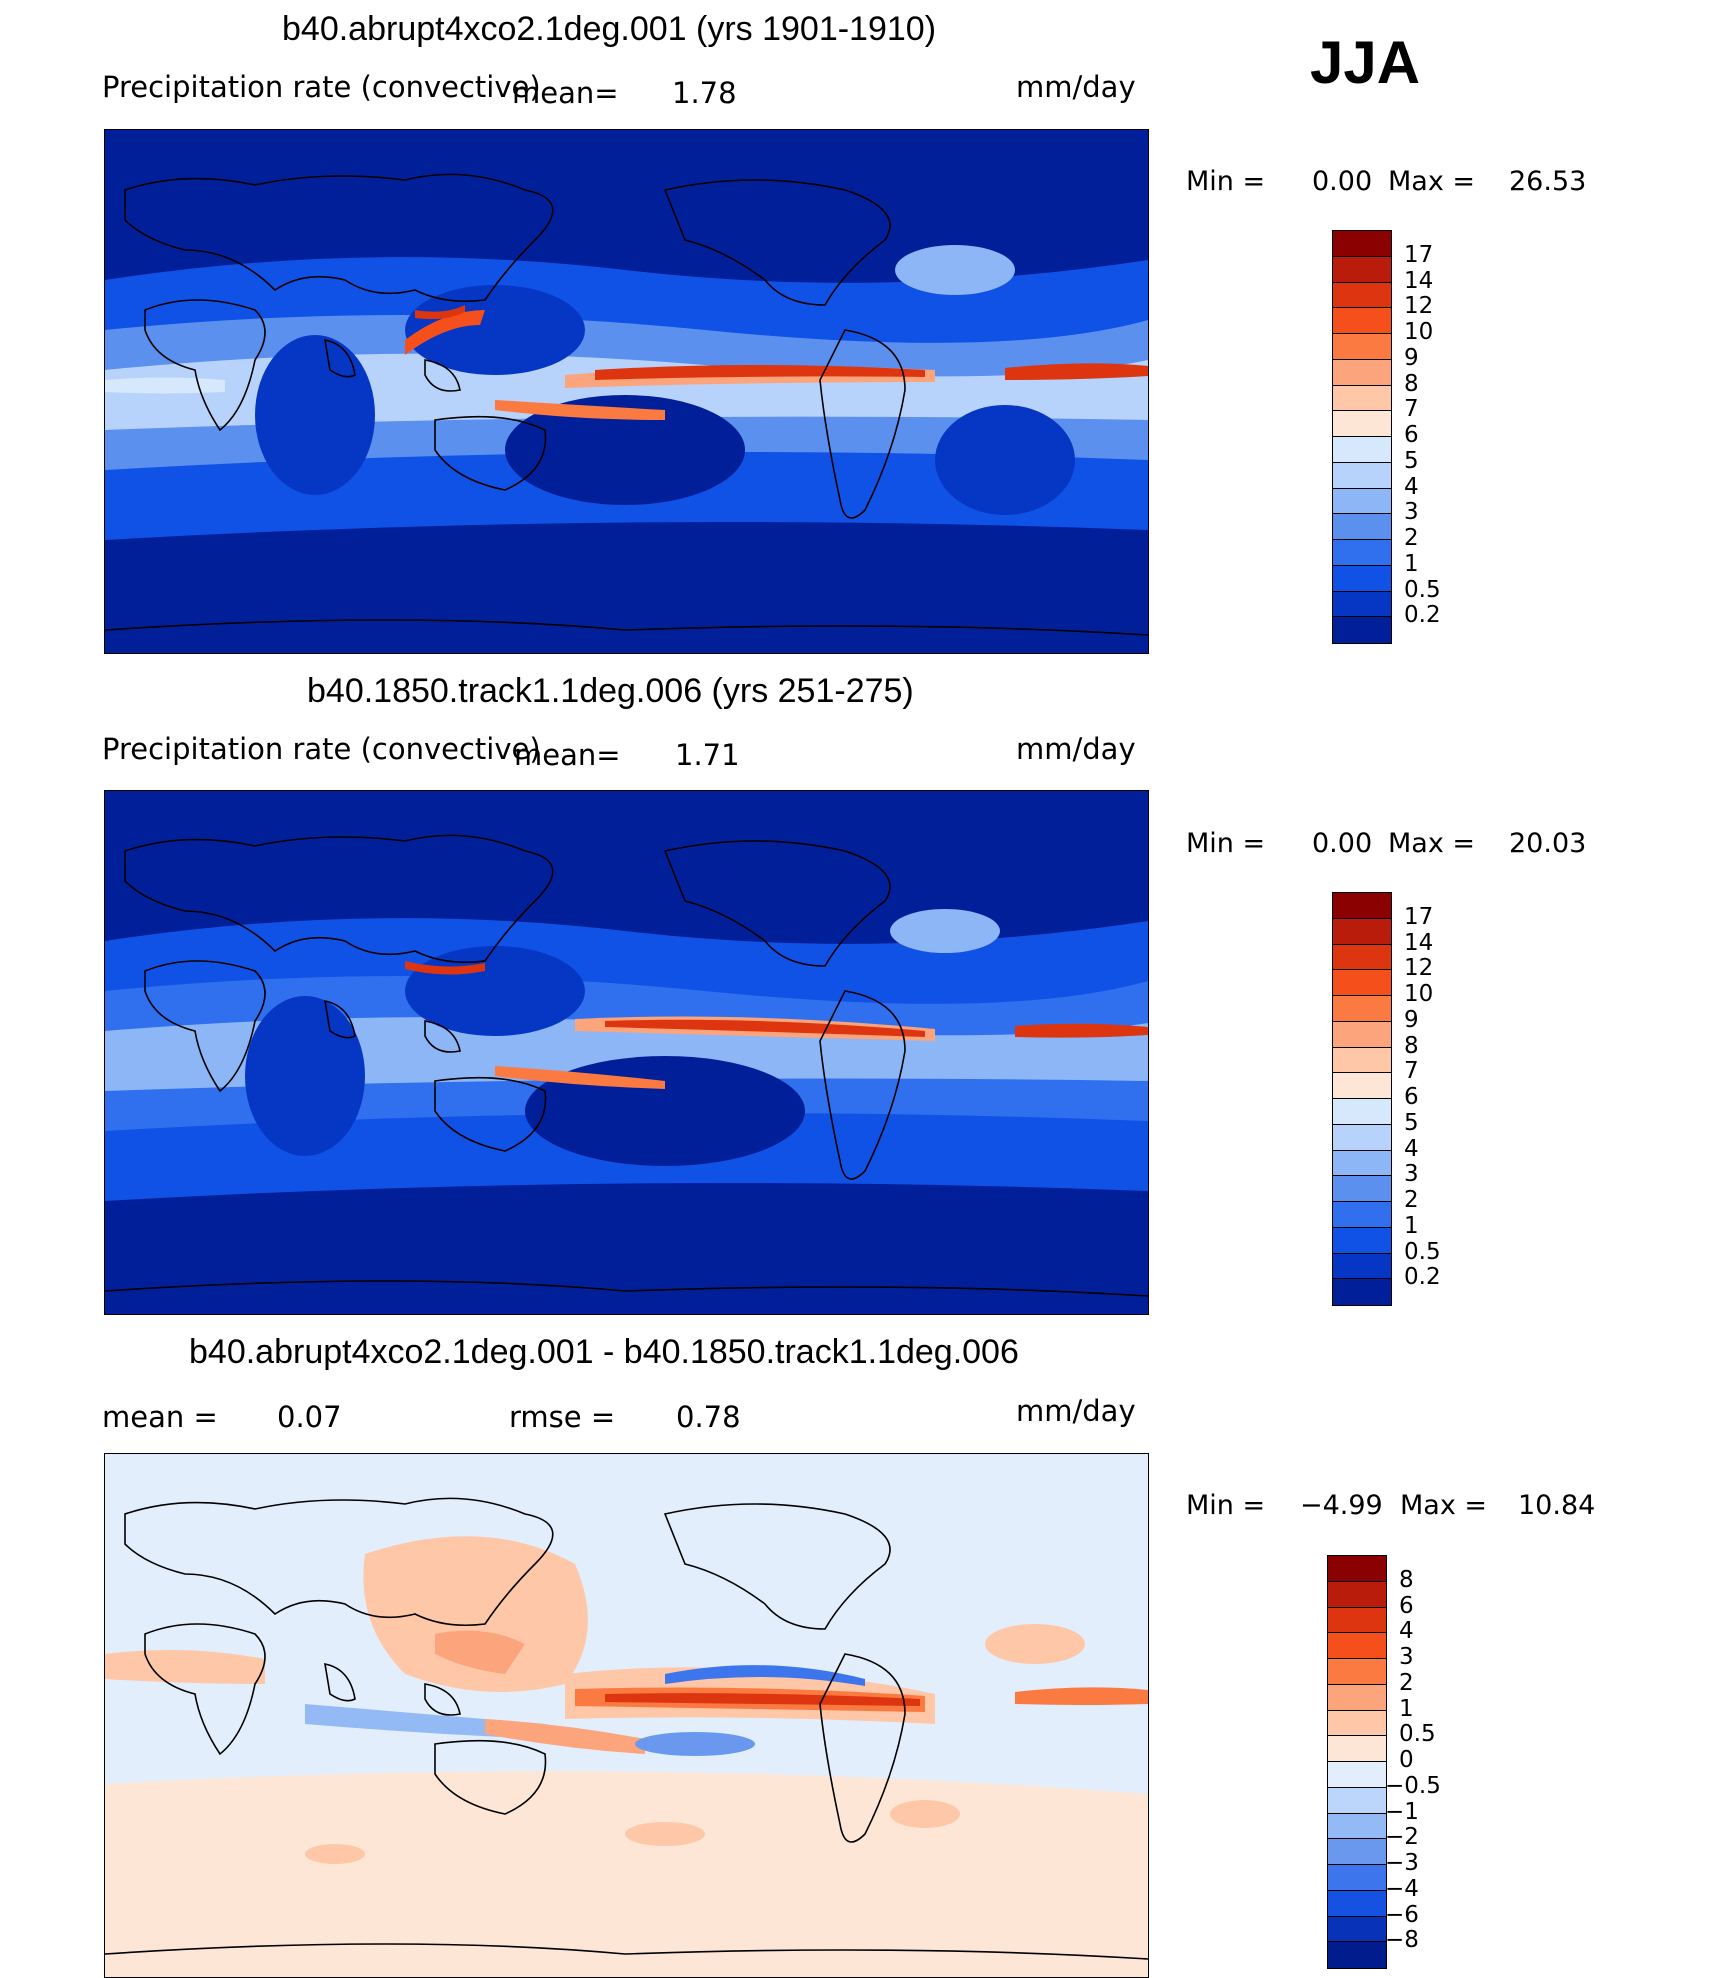 Image resolution: width=1710 pixels, height=1978 pixels. What do you see at coordinates (1402, 1863) in the screenshot?
I see `colorbar-level-label: −3` at bounding box center [1402, 1863].